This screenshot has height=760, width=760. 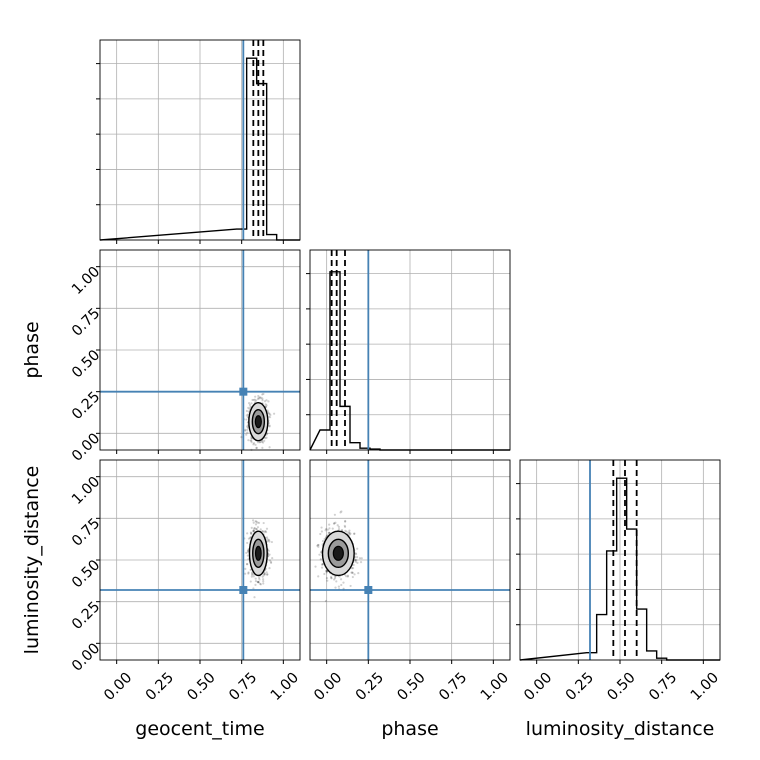 What do you see at coordinates (86, 616) in the screenshot?
I see `y-tick-label: 0.25` at bounding box center [86, 616].